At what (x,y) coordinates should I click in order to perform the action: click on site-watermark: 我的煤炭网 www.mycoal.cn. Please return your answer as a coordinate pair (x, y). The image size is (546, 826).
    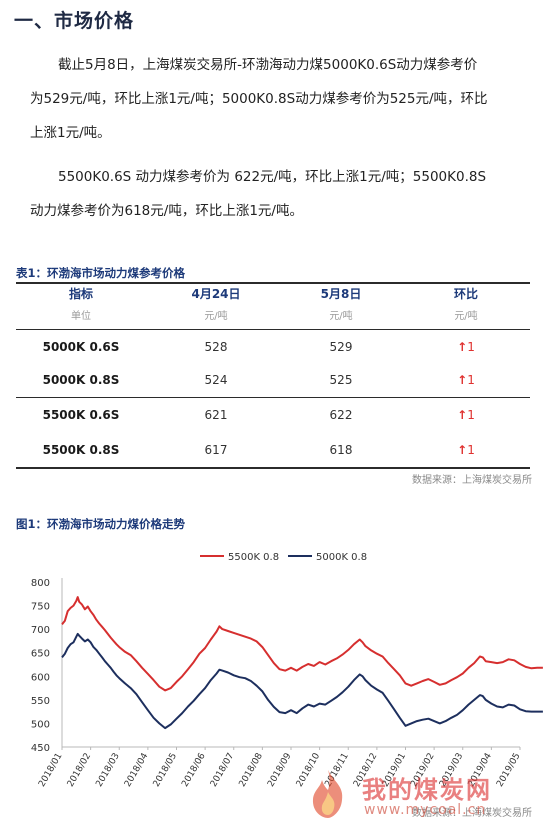
    Looking at the image, I should click on (422, 796).